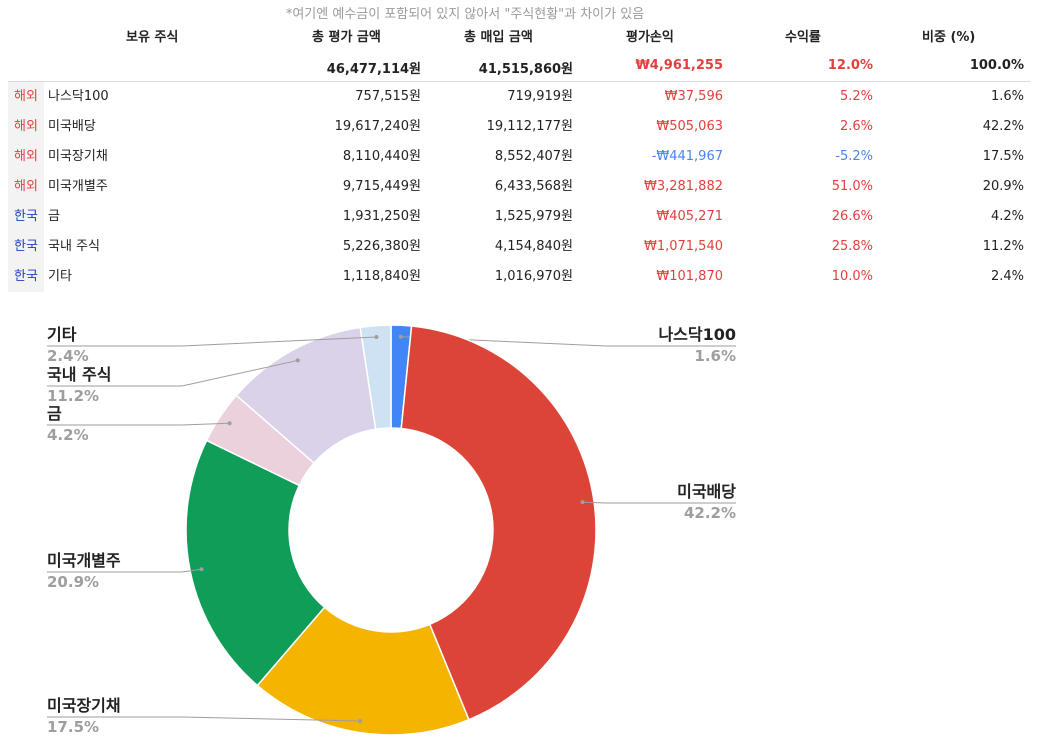 The width and height of the screenshot is (1045, 752). Describe the element at coordinates (533, 216) in the screenshot. I see `purchase-amount: 1,525,979원` at that location.